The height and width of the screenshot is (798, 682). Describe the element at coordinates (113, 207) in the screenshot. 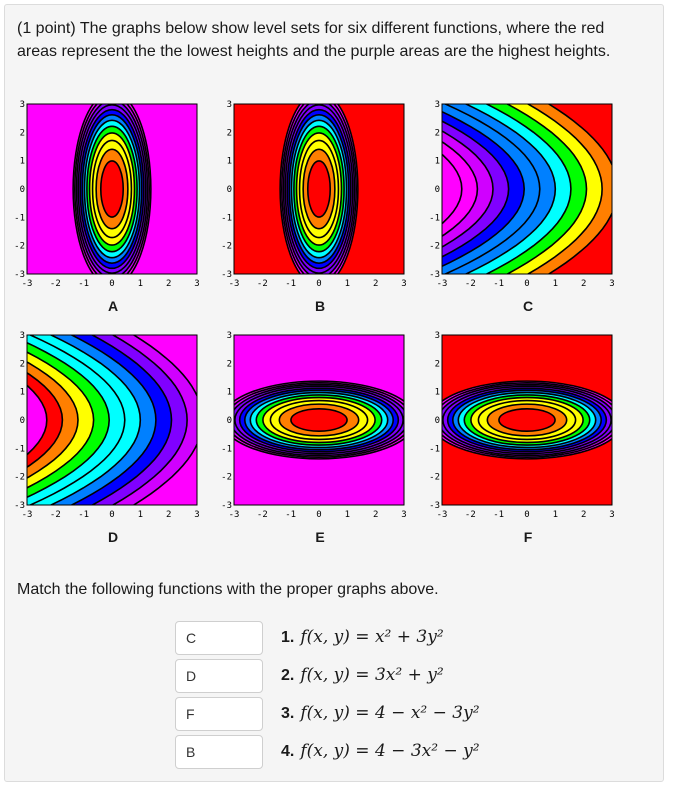

I see `graph-a: -3 -3 -2 -2 -1 -1 0 0 1 1 2 2 3 3 A` at that location.